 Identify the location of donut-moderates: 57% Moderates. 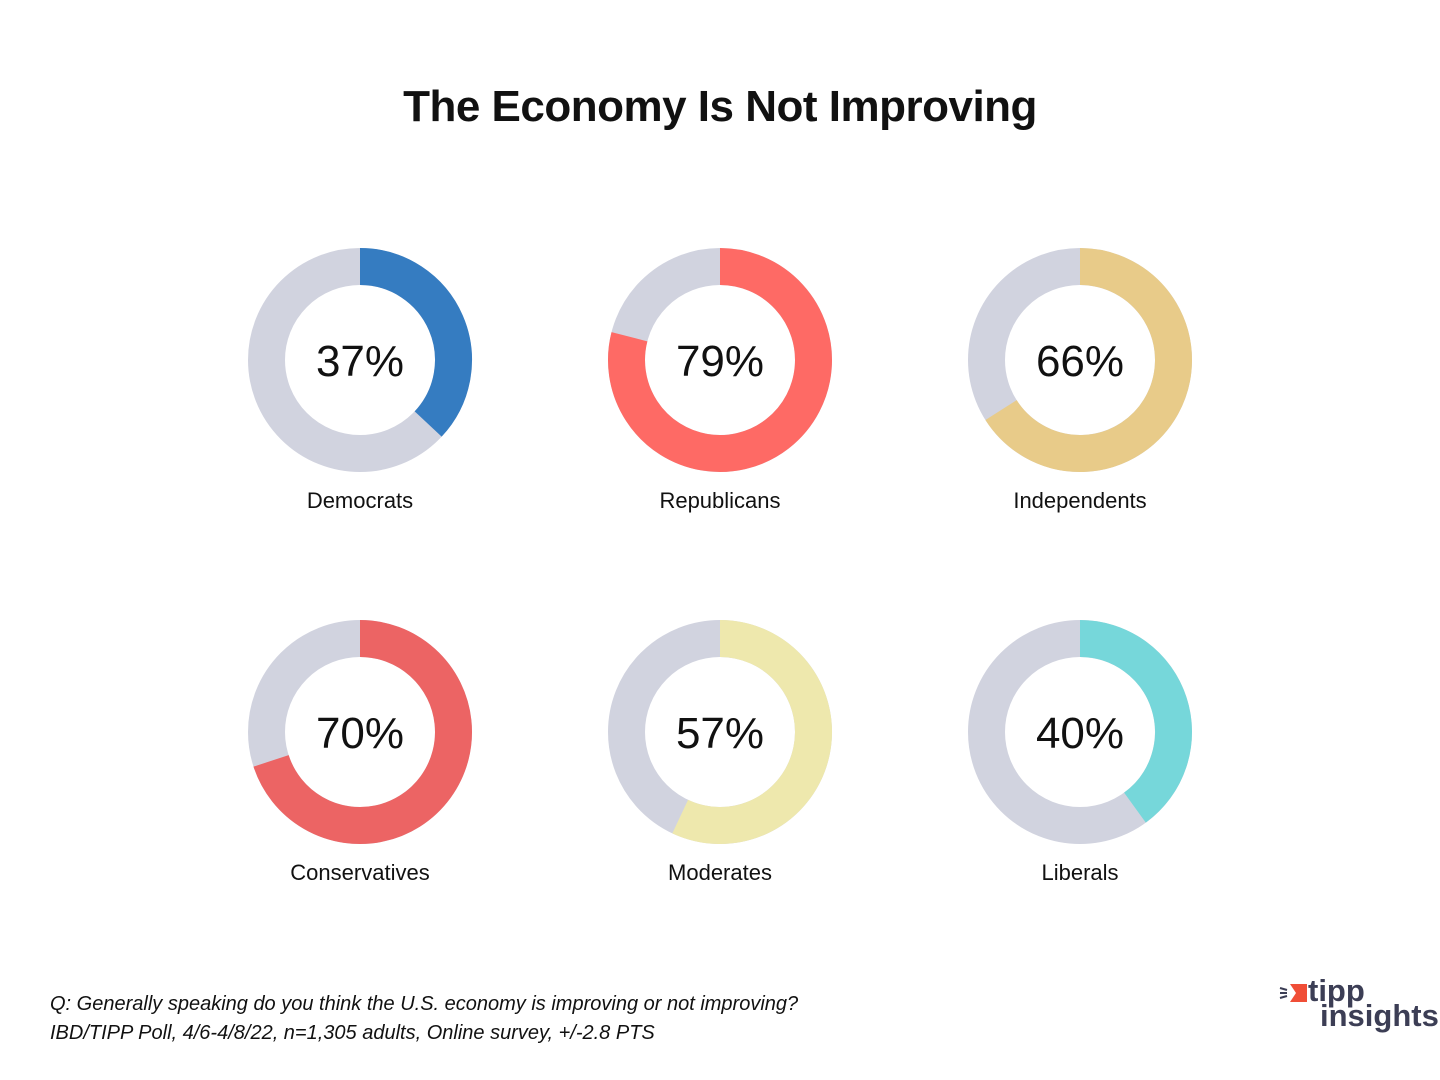
(720, 752).